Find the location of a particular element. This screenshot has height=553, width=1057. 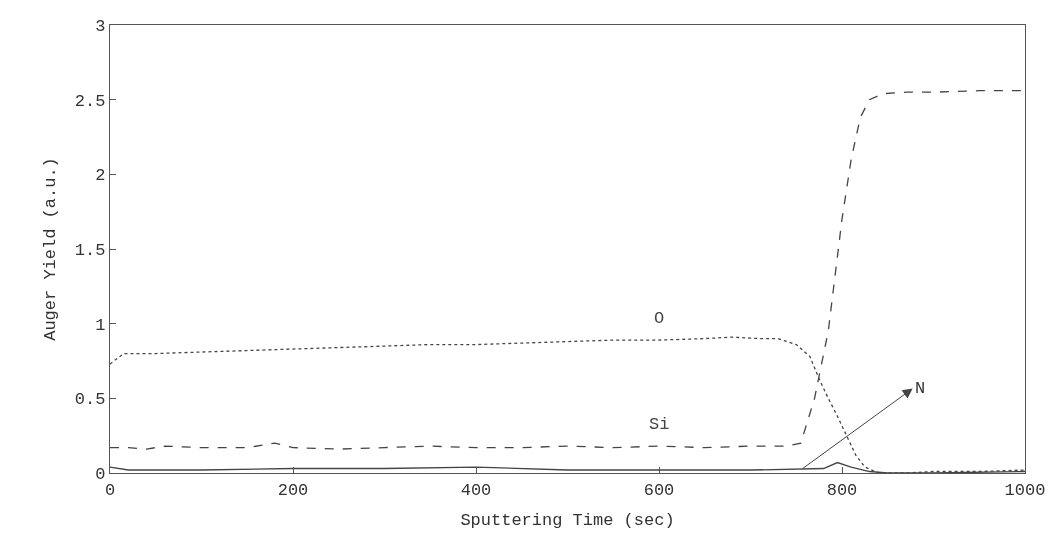

x-axis-title: Sputtering Time (sec) is located at coordinates (567, 520).